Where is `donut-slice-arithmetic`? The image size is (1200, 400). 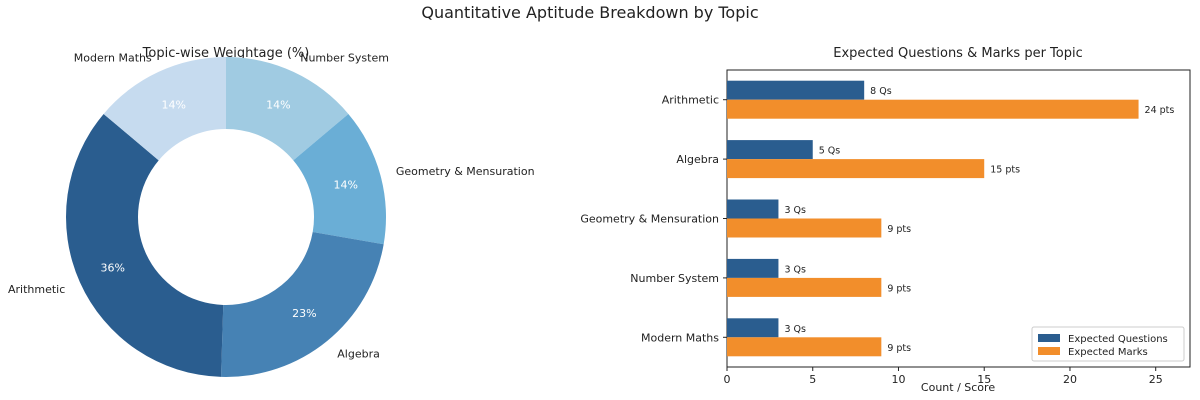
donut-slice-arithmetic is located at coordinates (145, 245).